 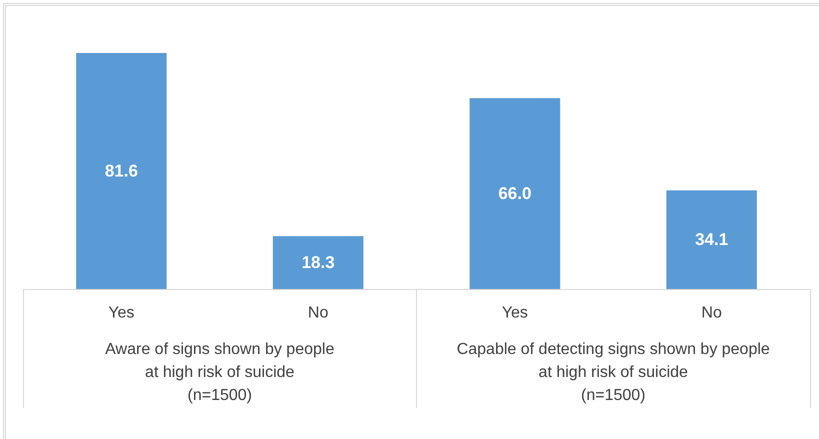 I want to click on data-label: 81.6, so click(x=121, y=171).